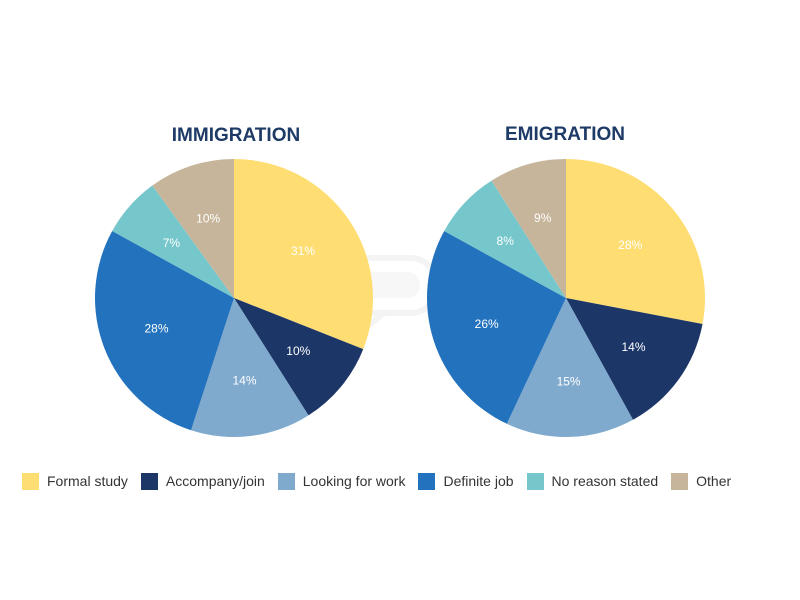 Image resolution: width=800 pixels, height=600 pixels. I want to click on legend-item-other: Other, so click(701, 481).